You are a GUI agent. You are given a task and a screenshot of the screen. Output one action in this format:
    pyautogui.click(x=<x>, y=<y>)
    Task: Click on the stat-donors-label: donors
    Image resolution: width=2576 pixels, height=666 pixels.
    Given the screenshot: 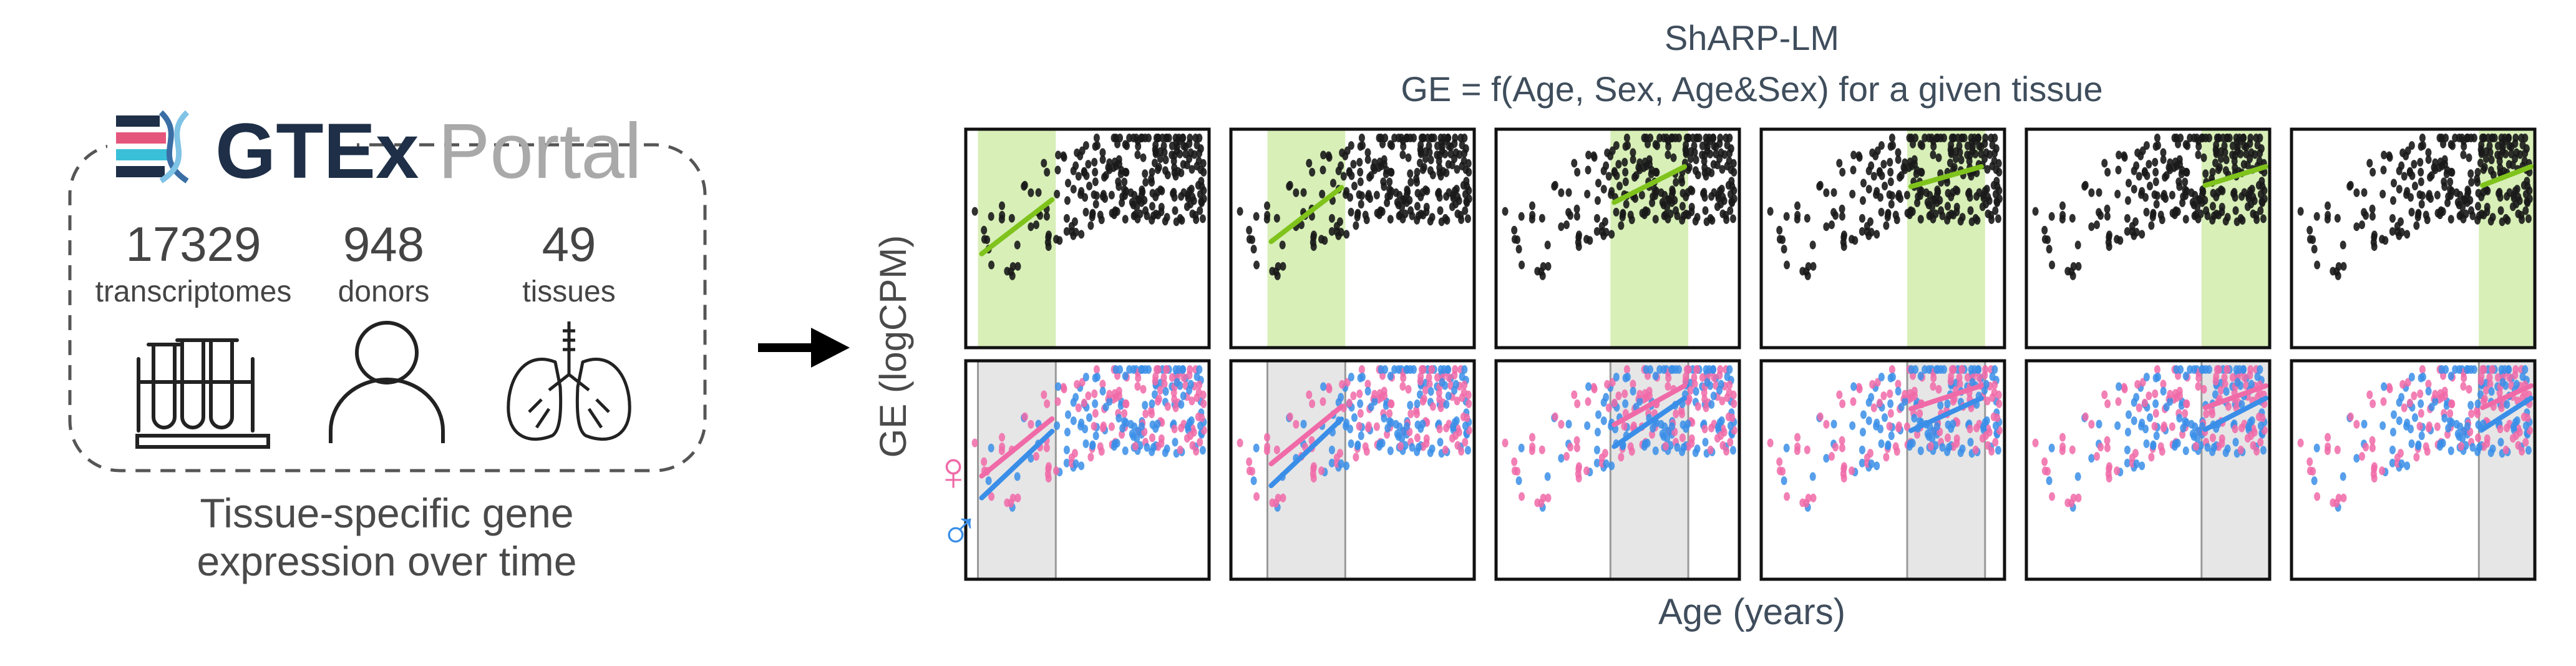 What is the action you would take?
    pyautogui.click(x=384, y=291)
    